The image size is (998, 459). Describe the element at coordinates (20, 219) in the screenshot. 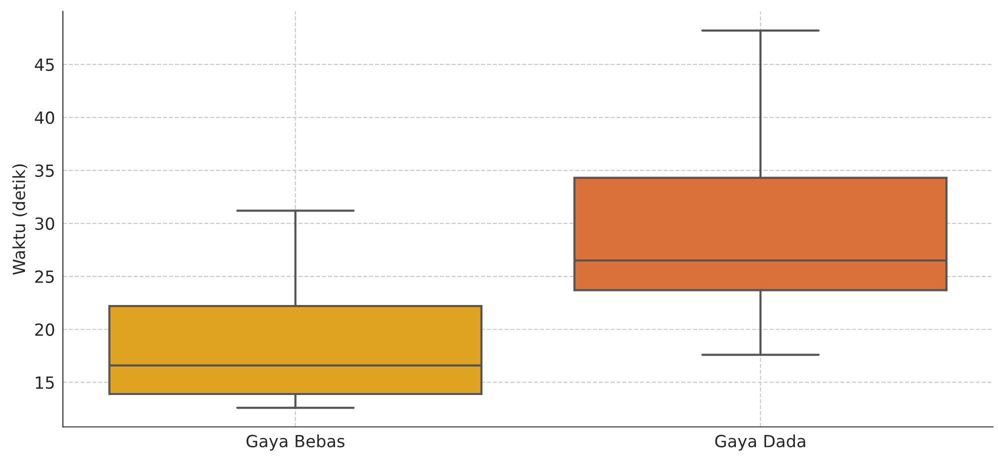

I see `y-axis-title: Waktu (detik)` at that location.